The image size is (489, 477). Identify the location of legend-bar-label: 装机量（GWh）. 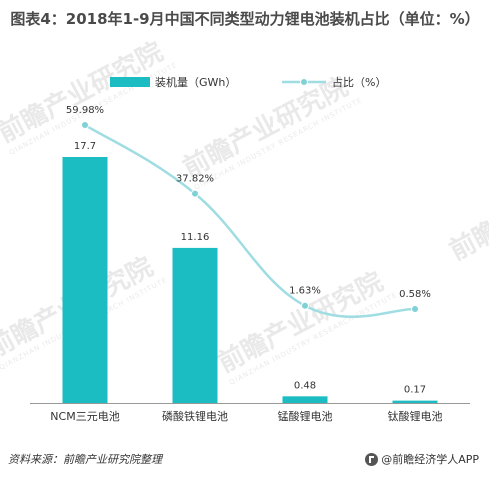
(195, 82).